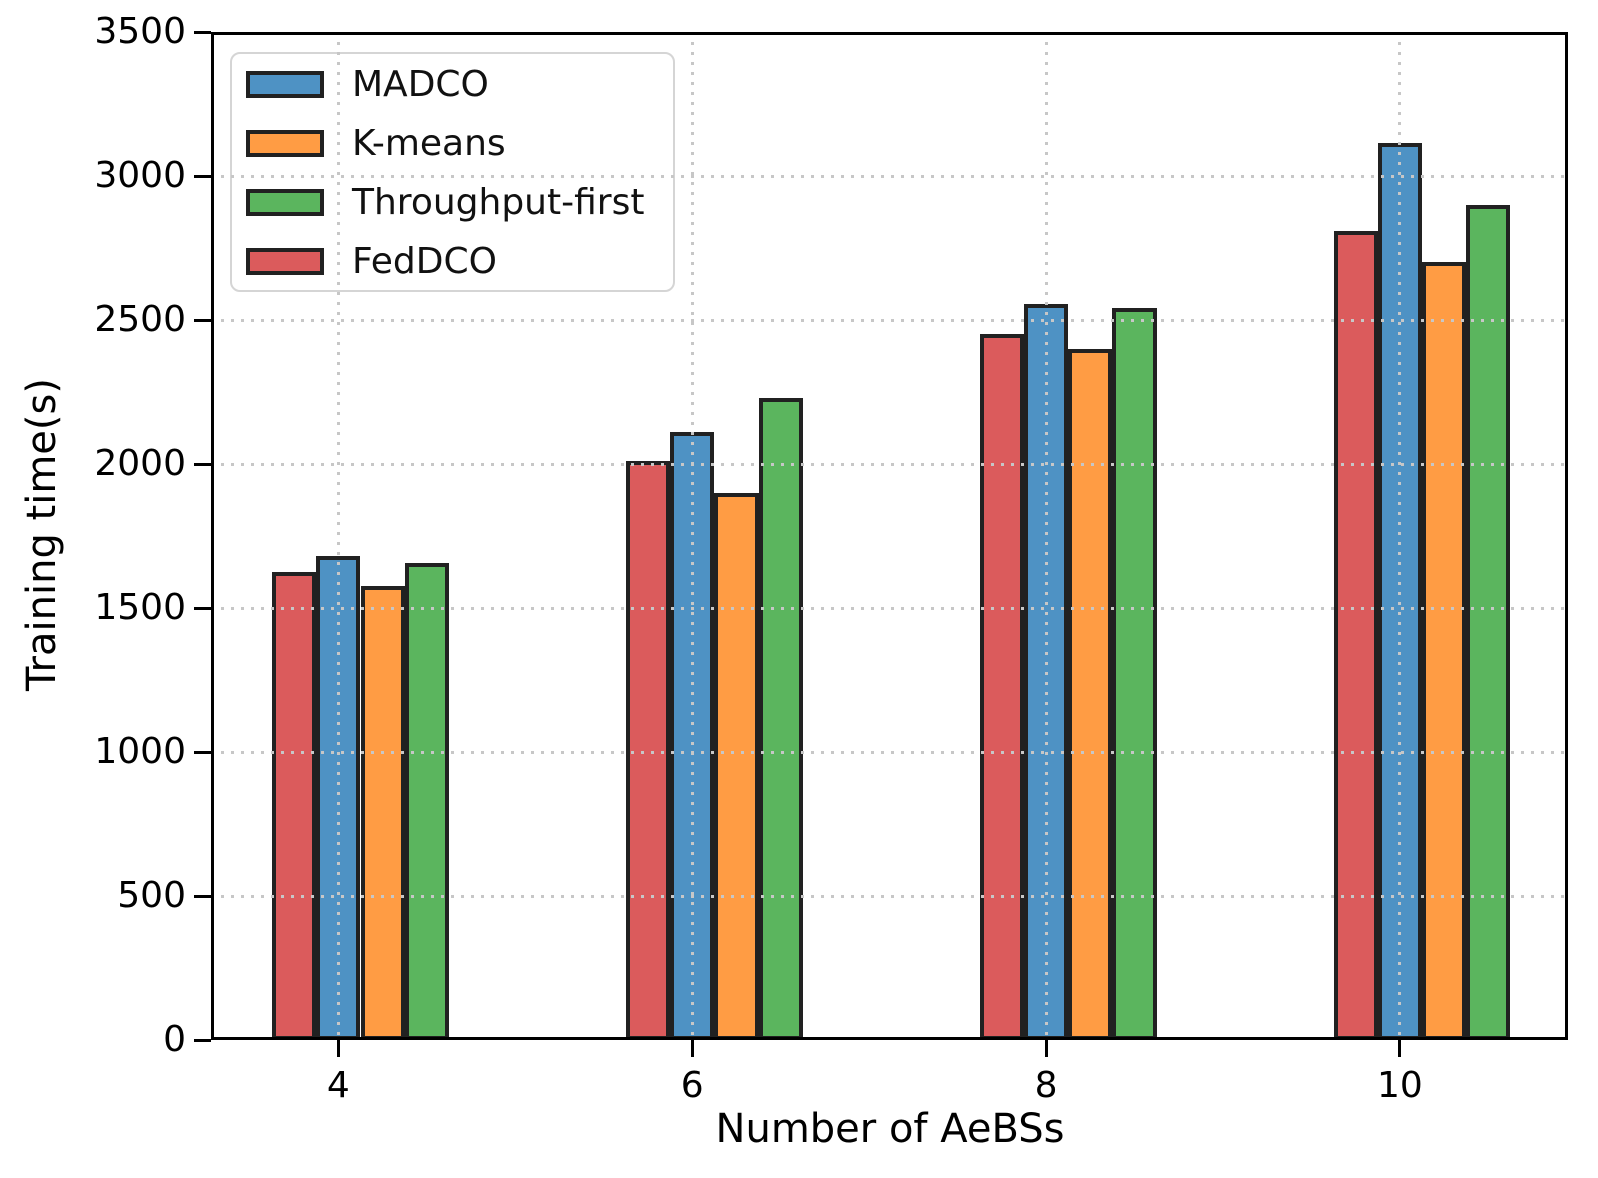 This screenshot has width=1598, height=1178. I want to click on y-tick-label-1500: 1500, so click(140, 607).